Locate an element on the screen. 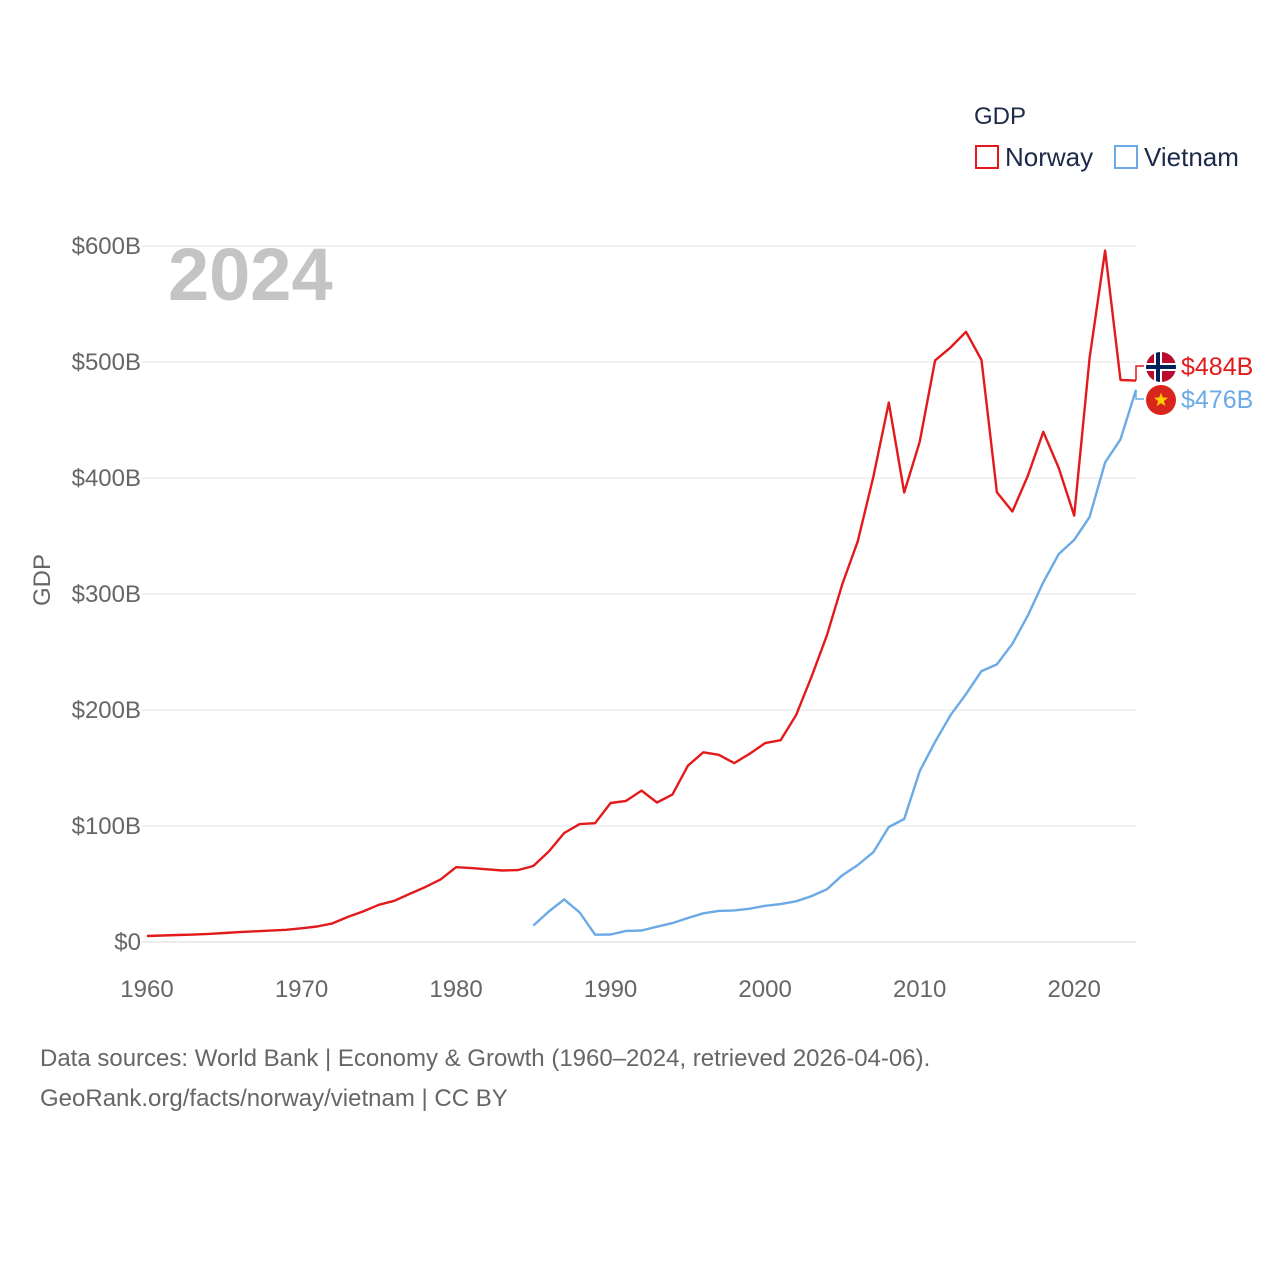 This screenshot has height=1280, width=1280. legend-label-vietnam: Vietnam is located at coordinates (1191, 157).